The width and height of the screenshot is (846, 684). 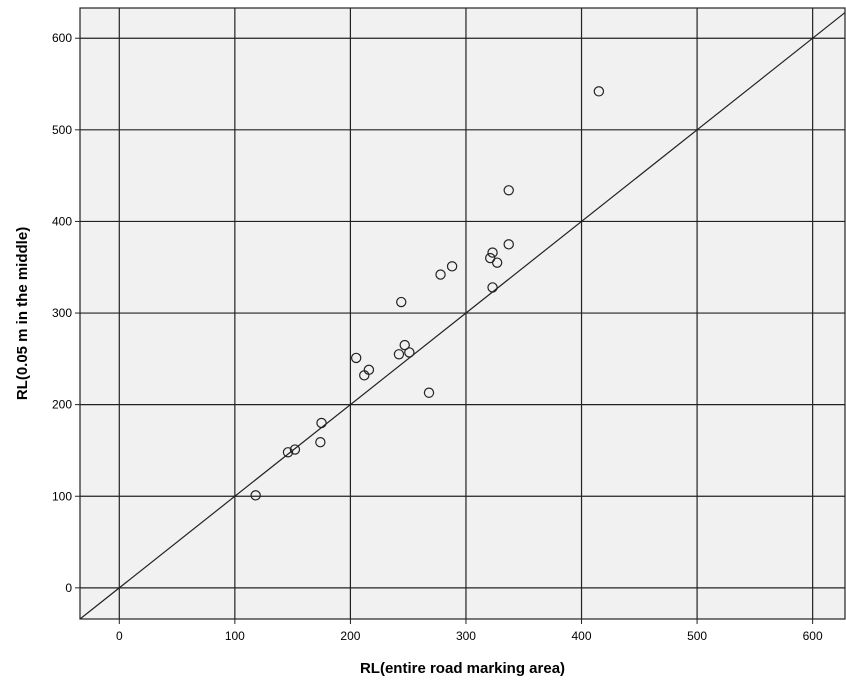 I want to click on x-axis-ticks: 0 100 200 300 400 500 600, so click(x=469, y=631).